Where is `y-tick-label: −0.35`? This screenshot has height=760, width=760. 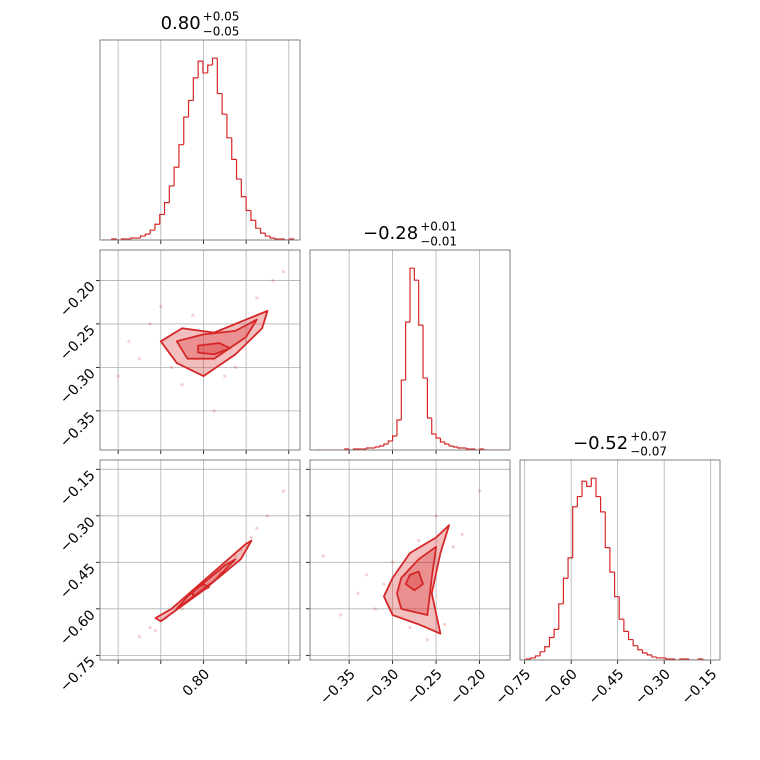
y-tick-label: −0.35 is located at coordinates (78, 430).